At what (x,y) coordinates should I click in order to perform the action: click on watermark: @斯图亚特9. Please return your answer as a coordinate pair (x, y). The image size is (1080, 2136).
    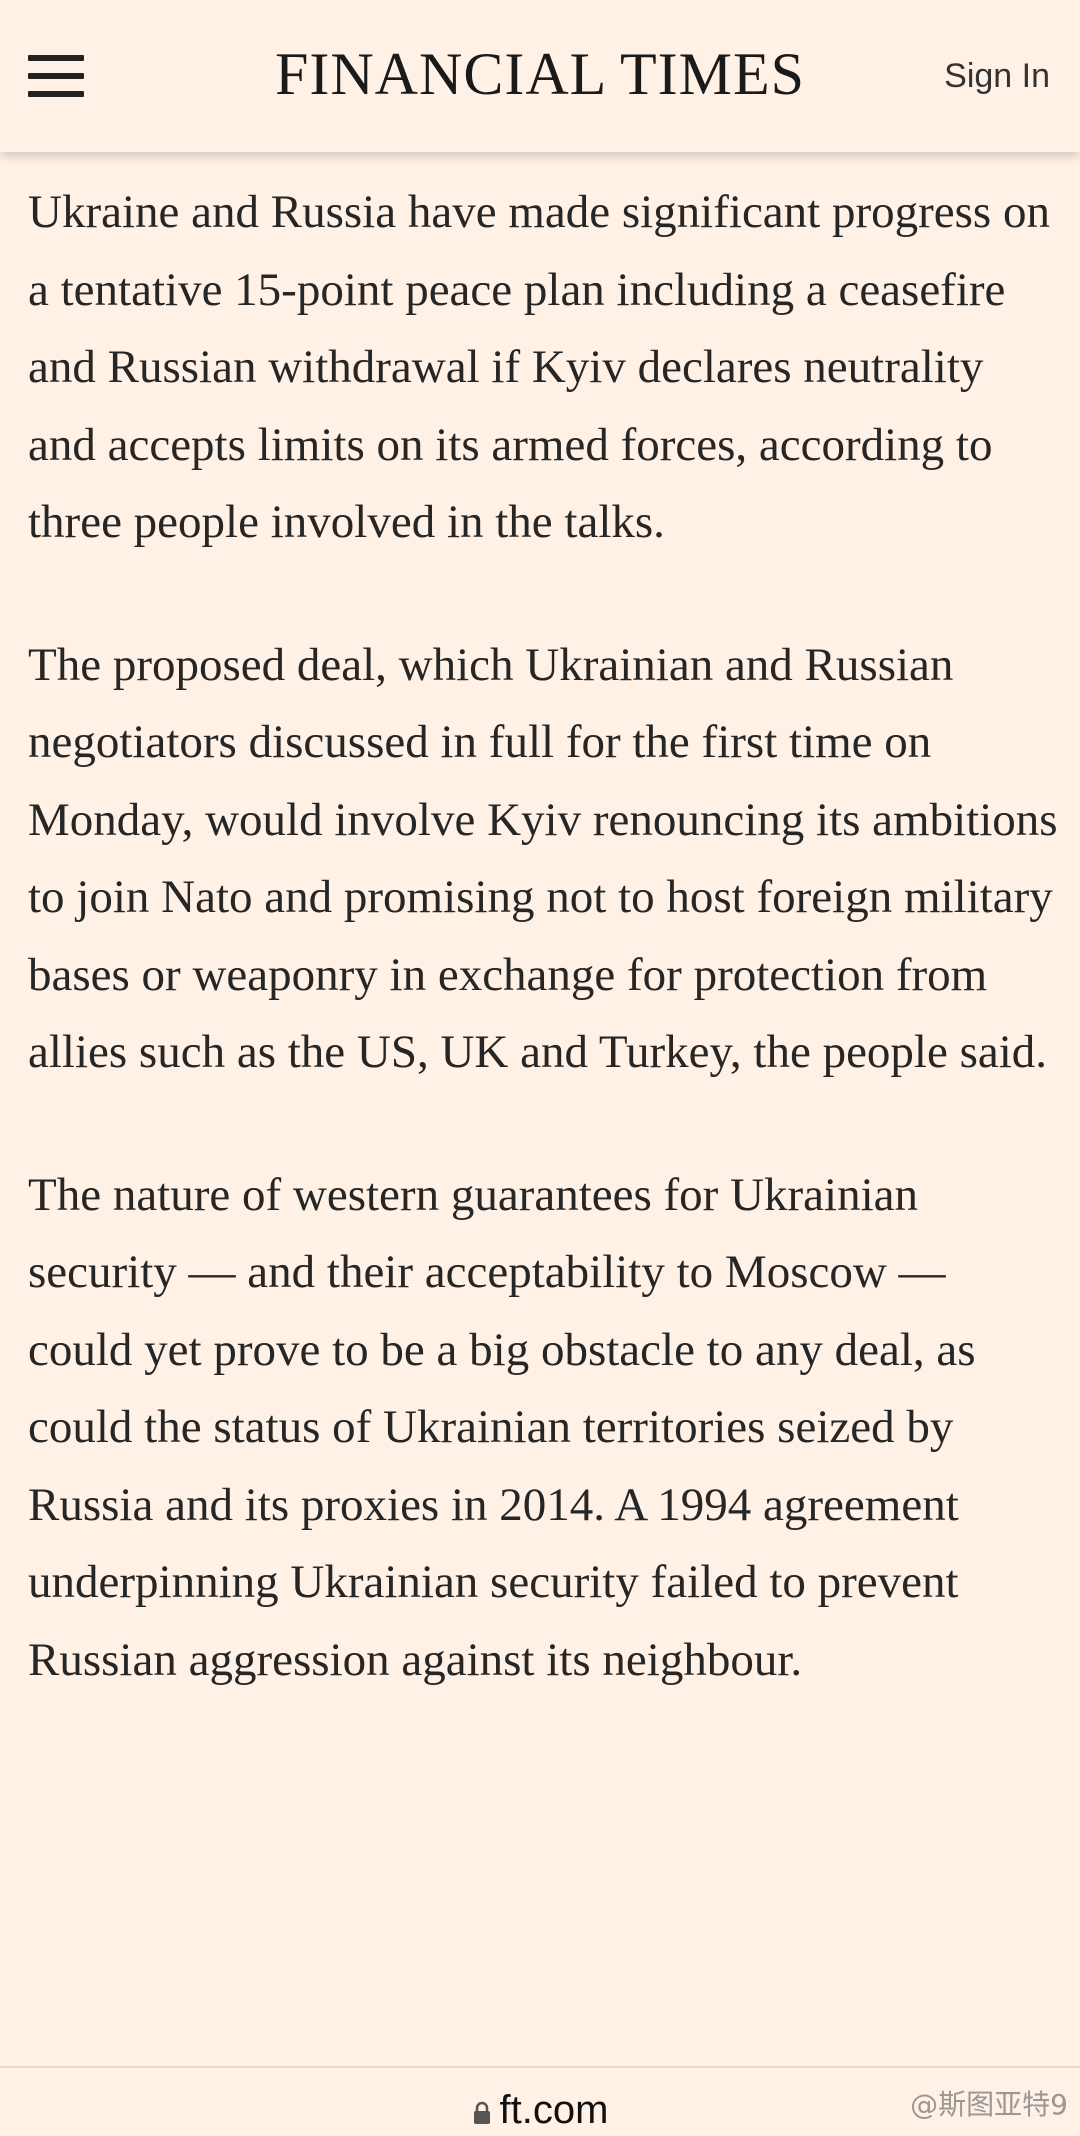
    Looking at the image, I should click on (989, 2104).